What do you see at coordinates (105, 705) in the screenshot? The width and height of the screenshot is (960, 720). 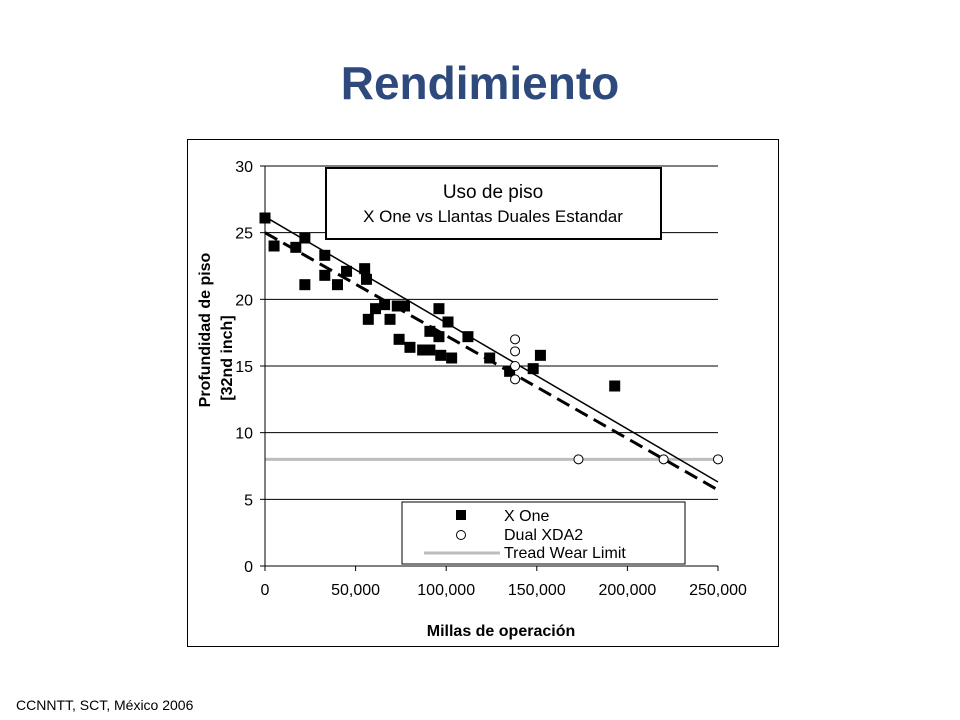 I see `footer-credit: CCNNTT, SCT, México 2006` at bounding box center [105, 705].